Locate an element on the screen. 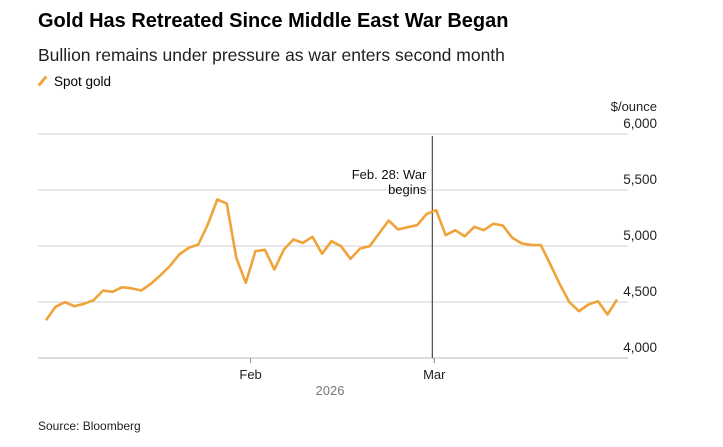  legend-label: Spot gold is located at coordinates (83, 81).